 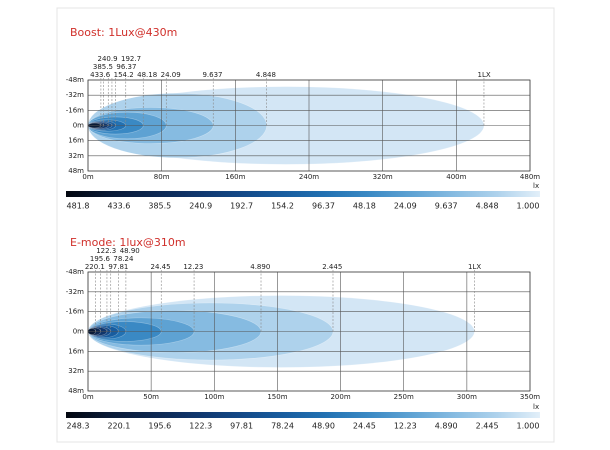 I want to click on annotation-label: 12.23, so click(x=193, y=267).